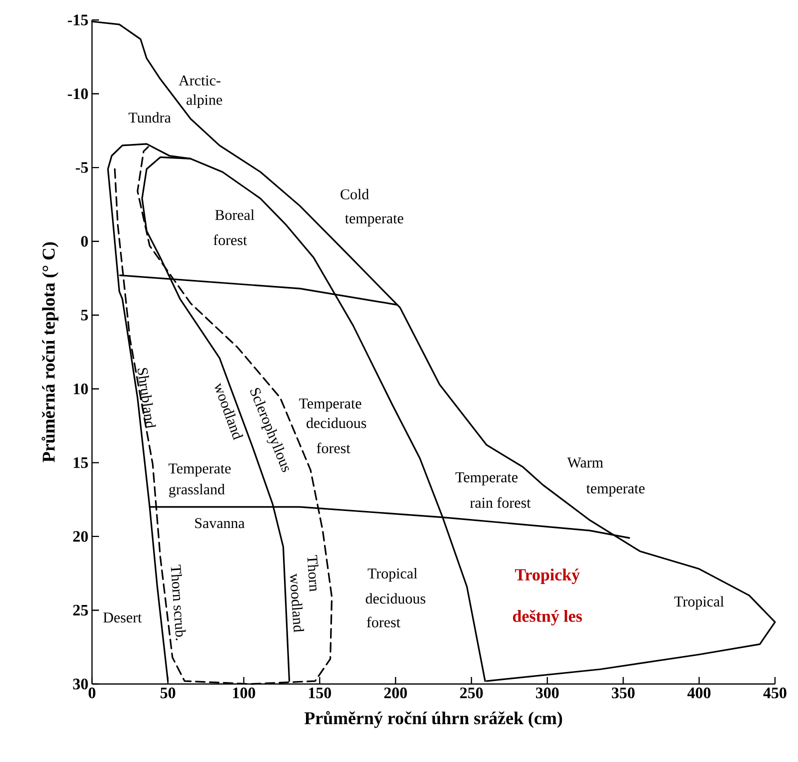  I want to click on annotation: Thorn, so click(312, 573).